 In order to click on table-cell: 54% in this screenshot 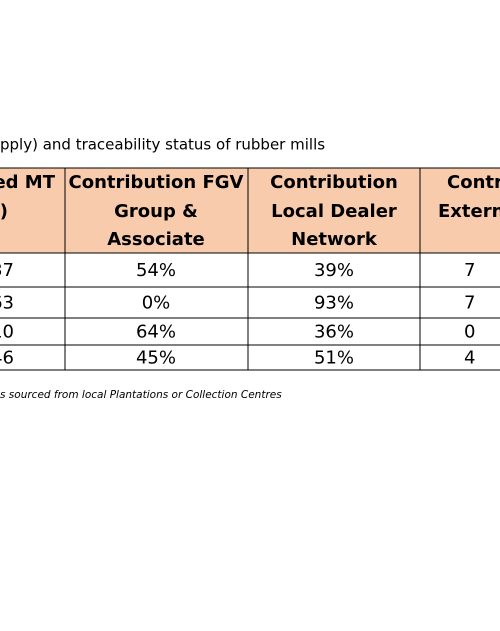, I will do `click(156, 270)`.